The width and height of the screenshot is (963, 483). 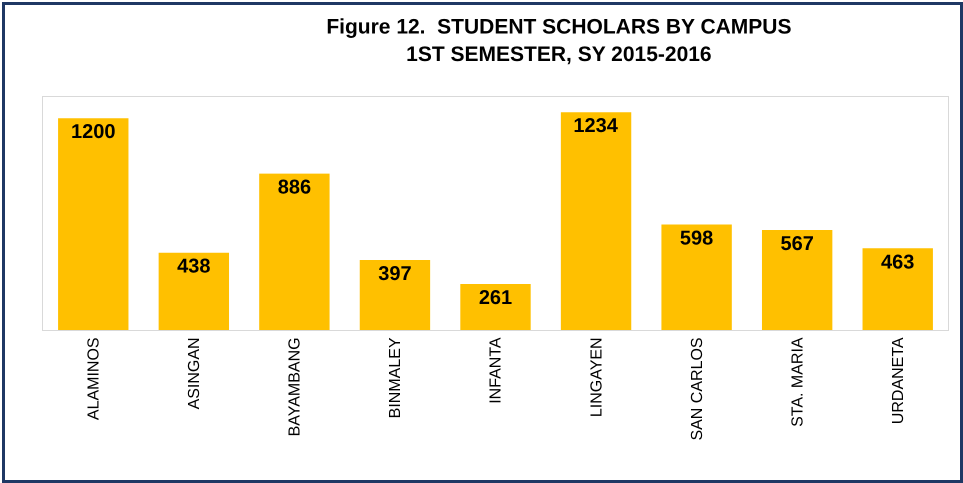 I want to click on data-label: 1200, so click(x=93, y=132).